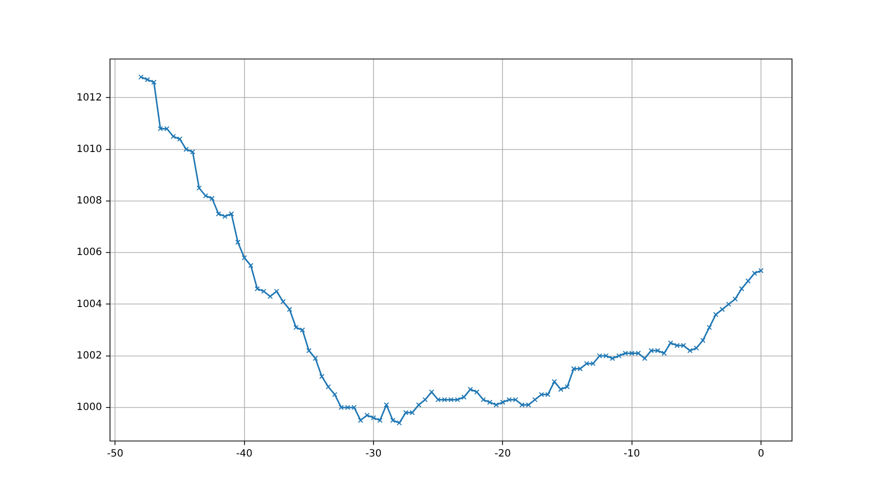 The image size is (880, 495). What do you see at coordinates (89, 408) in the screenshot?
I see `y-tick-label: 1000` at bounding box center [89, 408].